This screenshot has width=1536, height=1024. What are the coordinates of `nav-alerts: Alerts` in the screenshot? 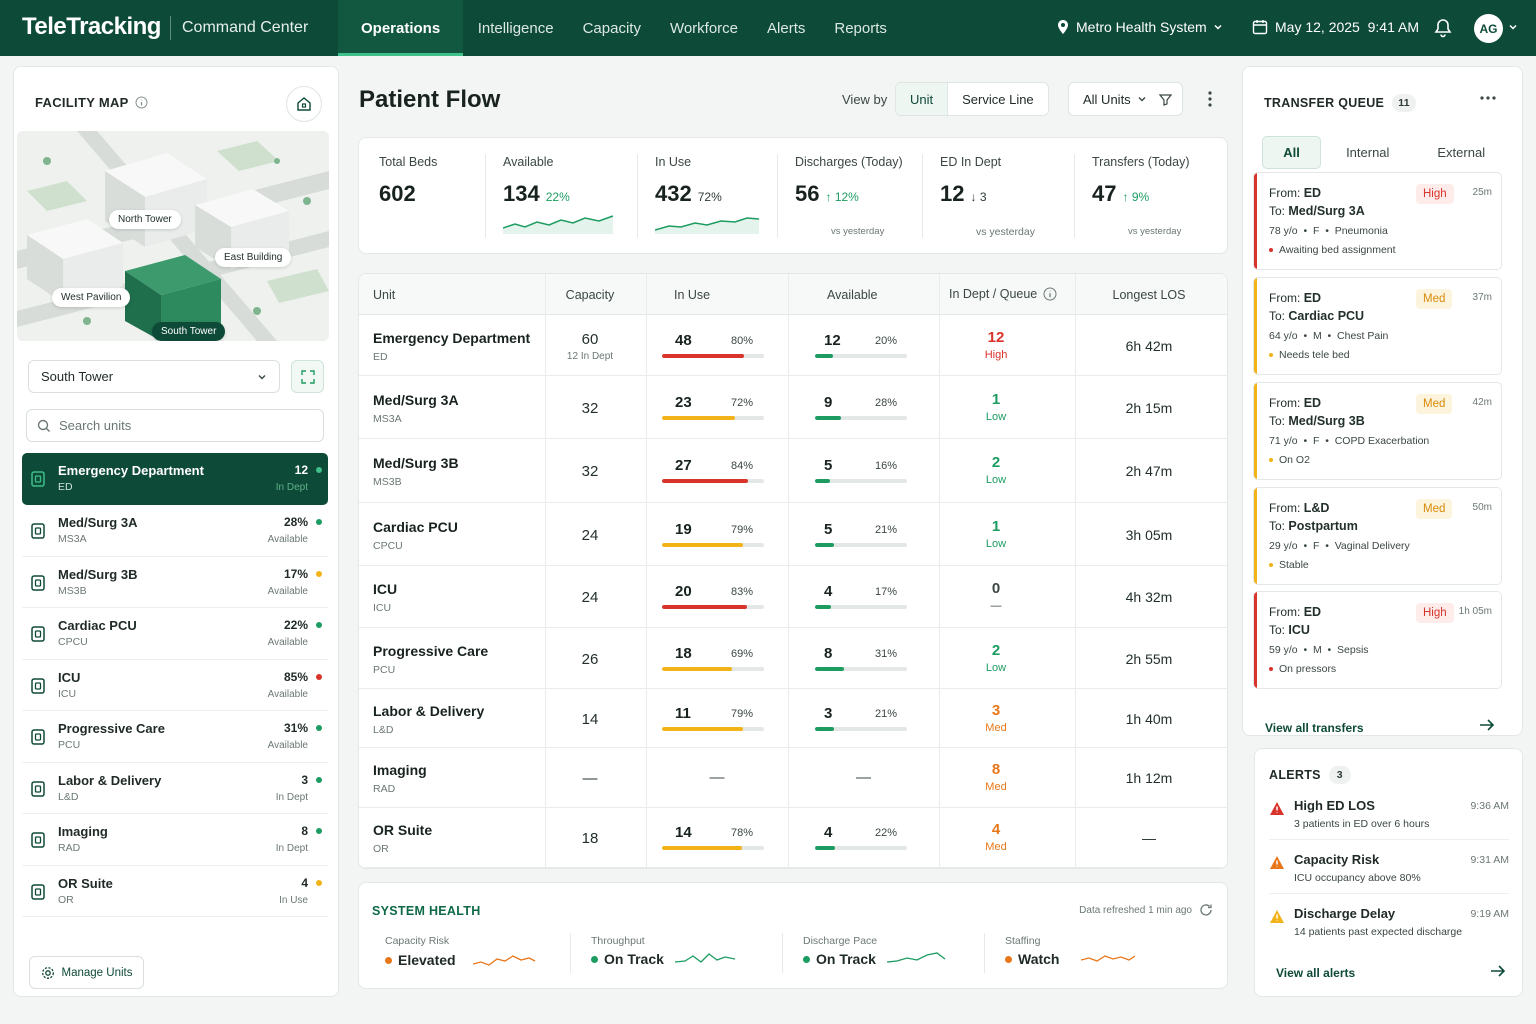 It's located at (786, 28).